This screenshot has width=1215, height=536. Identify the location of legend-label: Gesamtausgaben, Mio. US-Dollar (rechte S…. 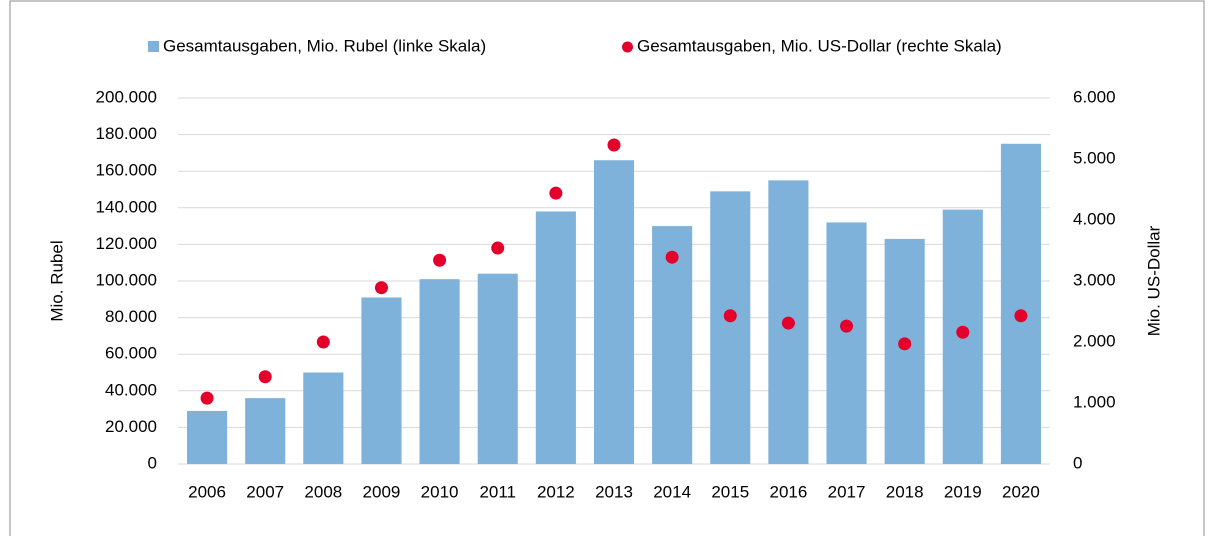
(819, 45).